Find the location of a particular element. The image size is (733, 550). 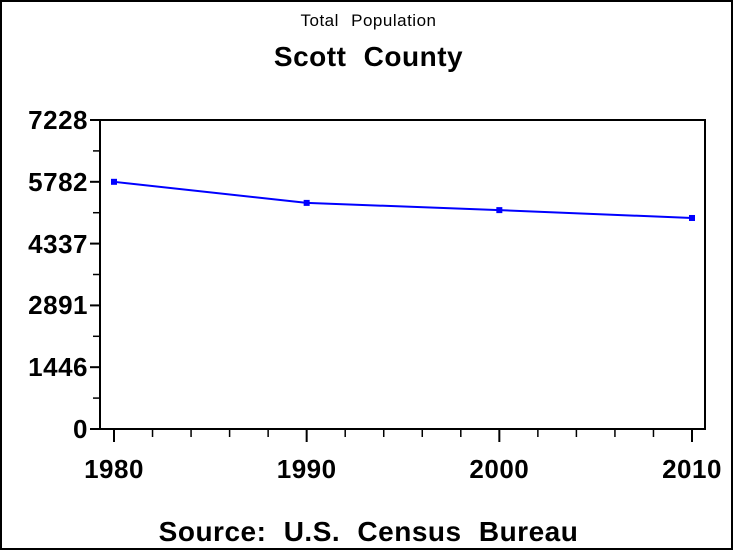

y-tick-label: 4337 is located at coordinates (58, 243).